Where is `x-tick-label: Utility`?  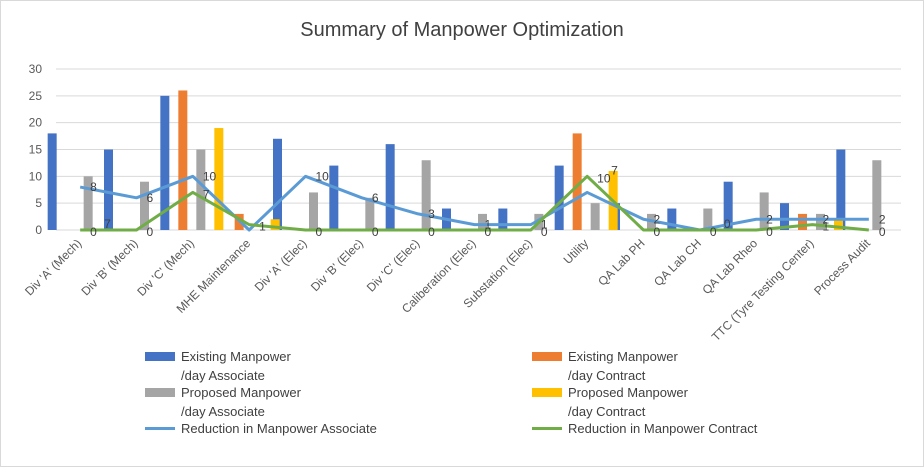 x-tick-label: Utility is located at coordinates (576, 251).